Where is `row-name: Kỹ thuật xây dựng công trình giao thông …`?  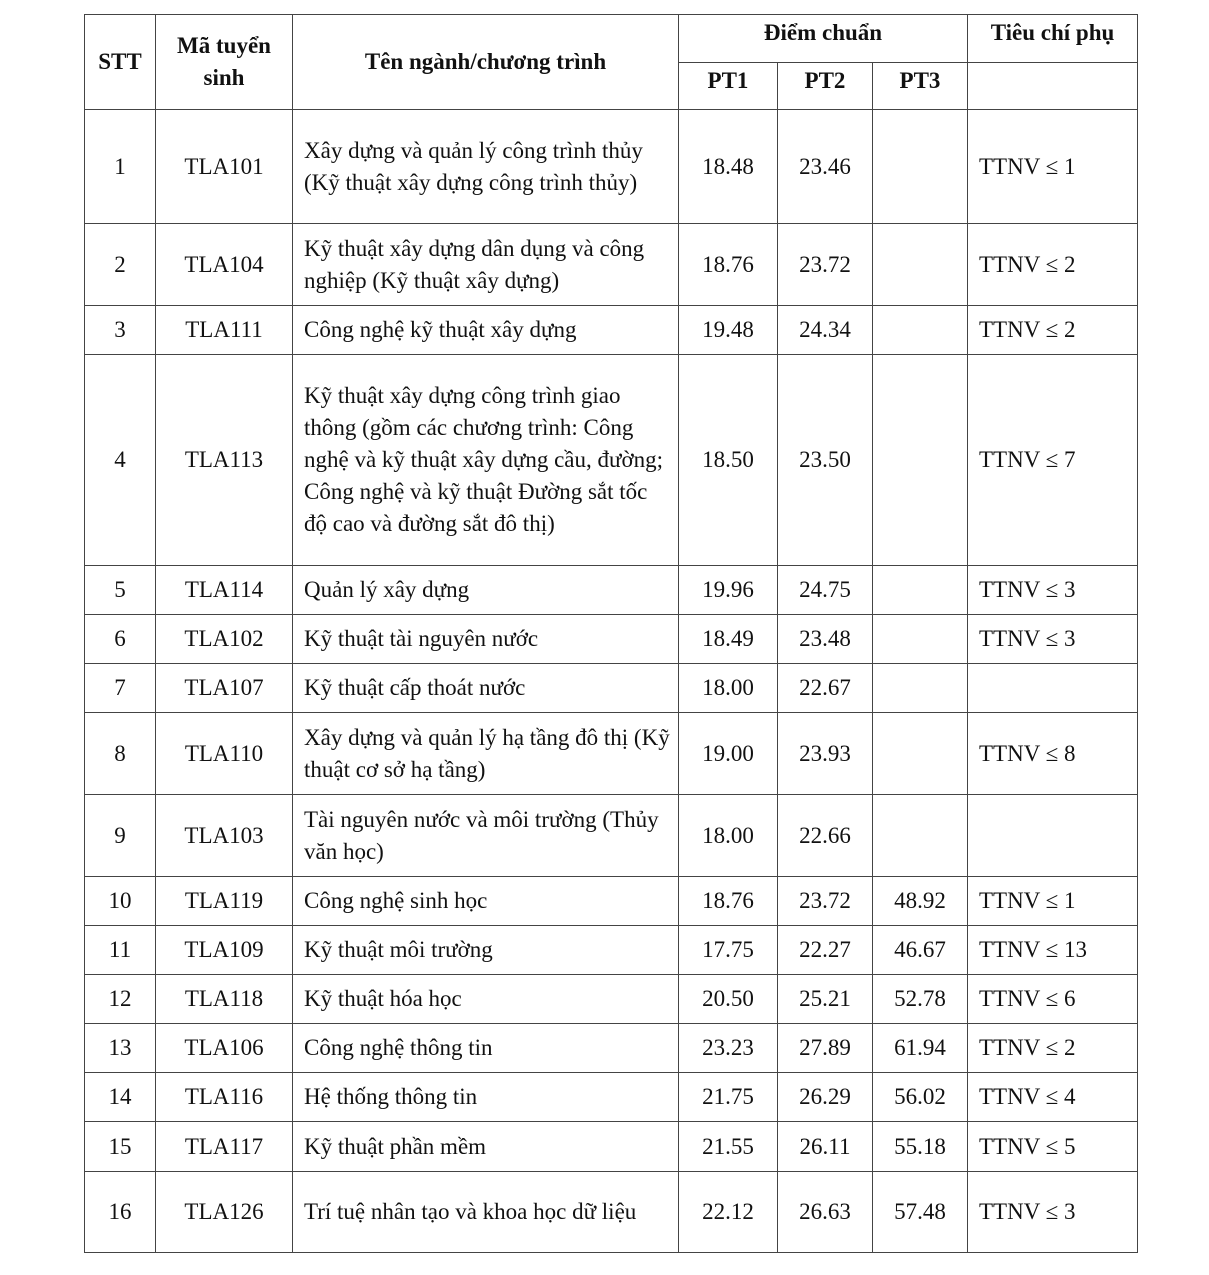
row-name: Kỹ thuật xây dựng công trình giao thông … is located at coordinates (485, 460).